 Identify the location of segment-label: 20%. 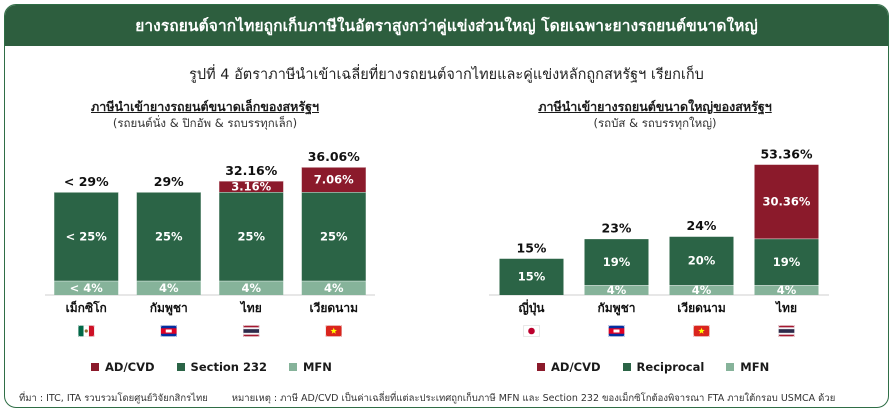
(702, 261).